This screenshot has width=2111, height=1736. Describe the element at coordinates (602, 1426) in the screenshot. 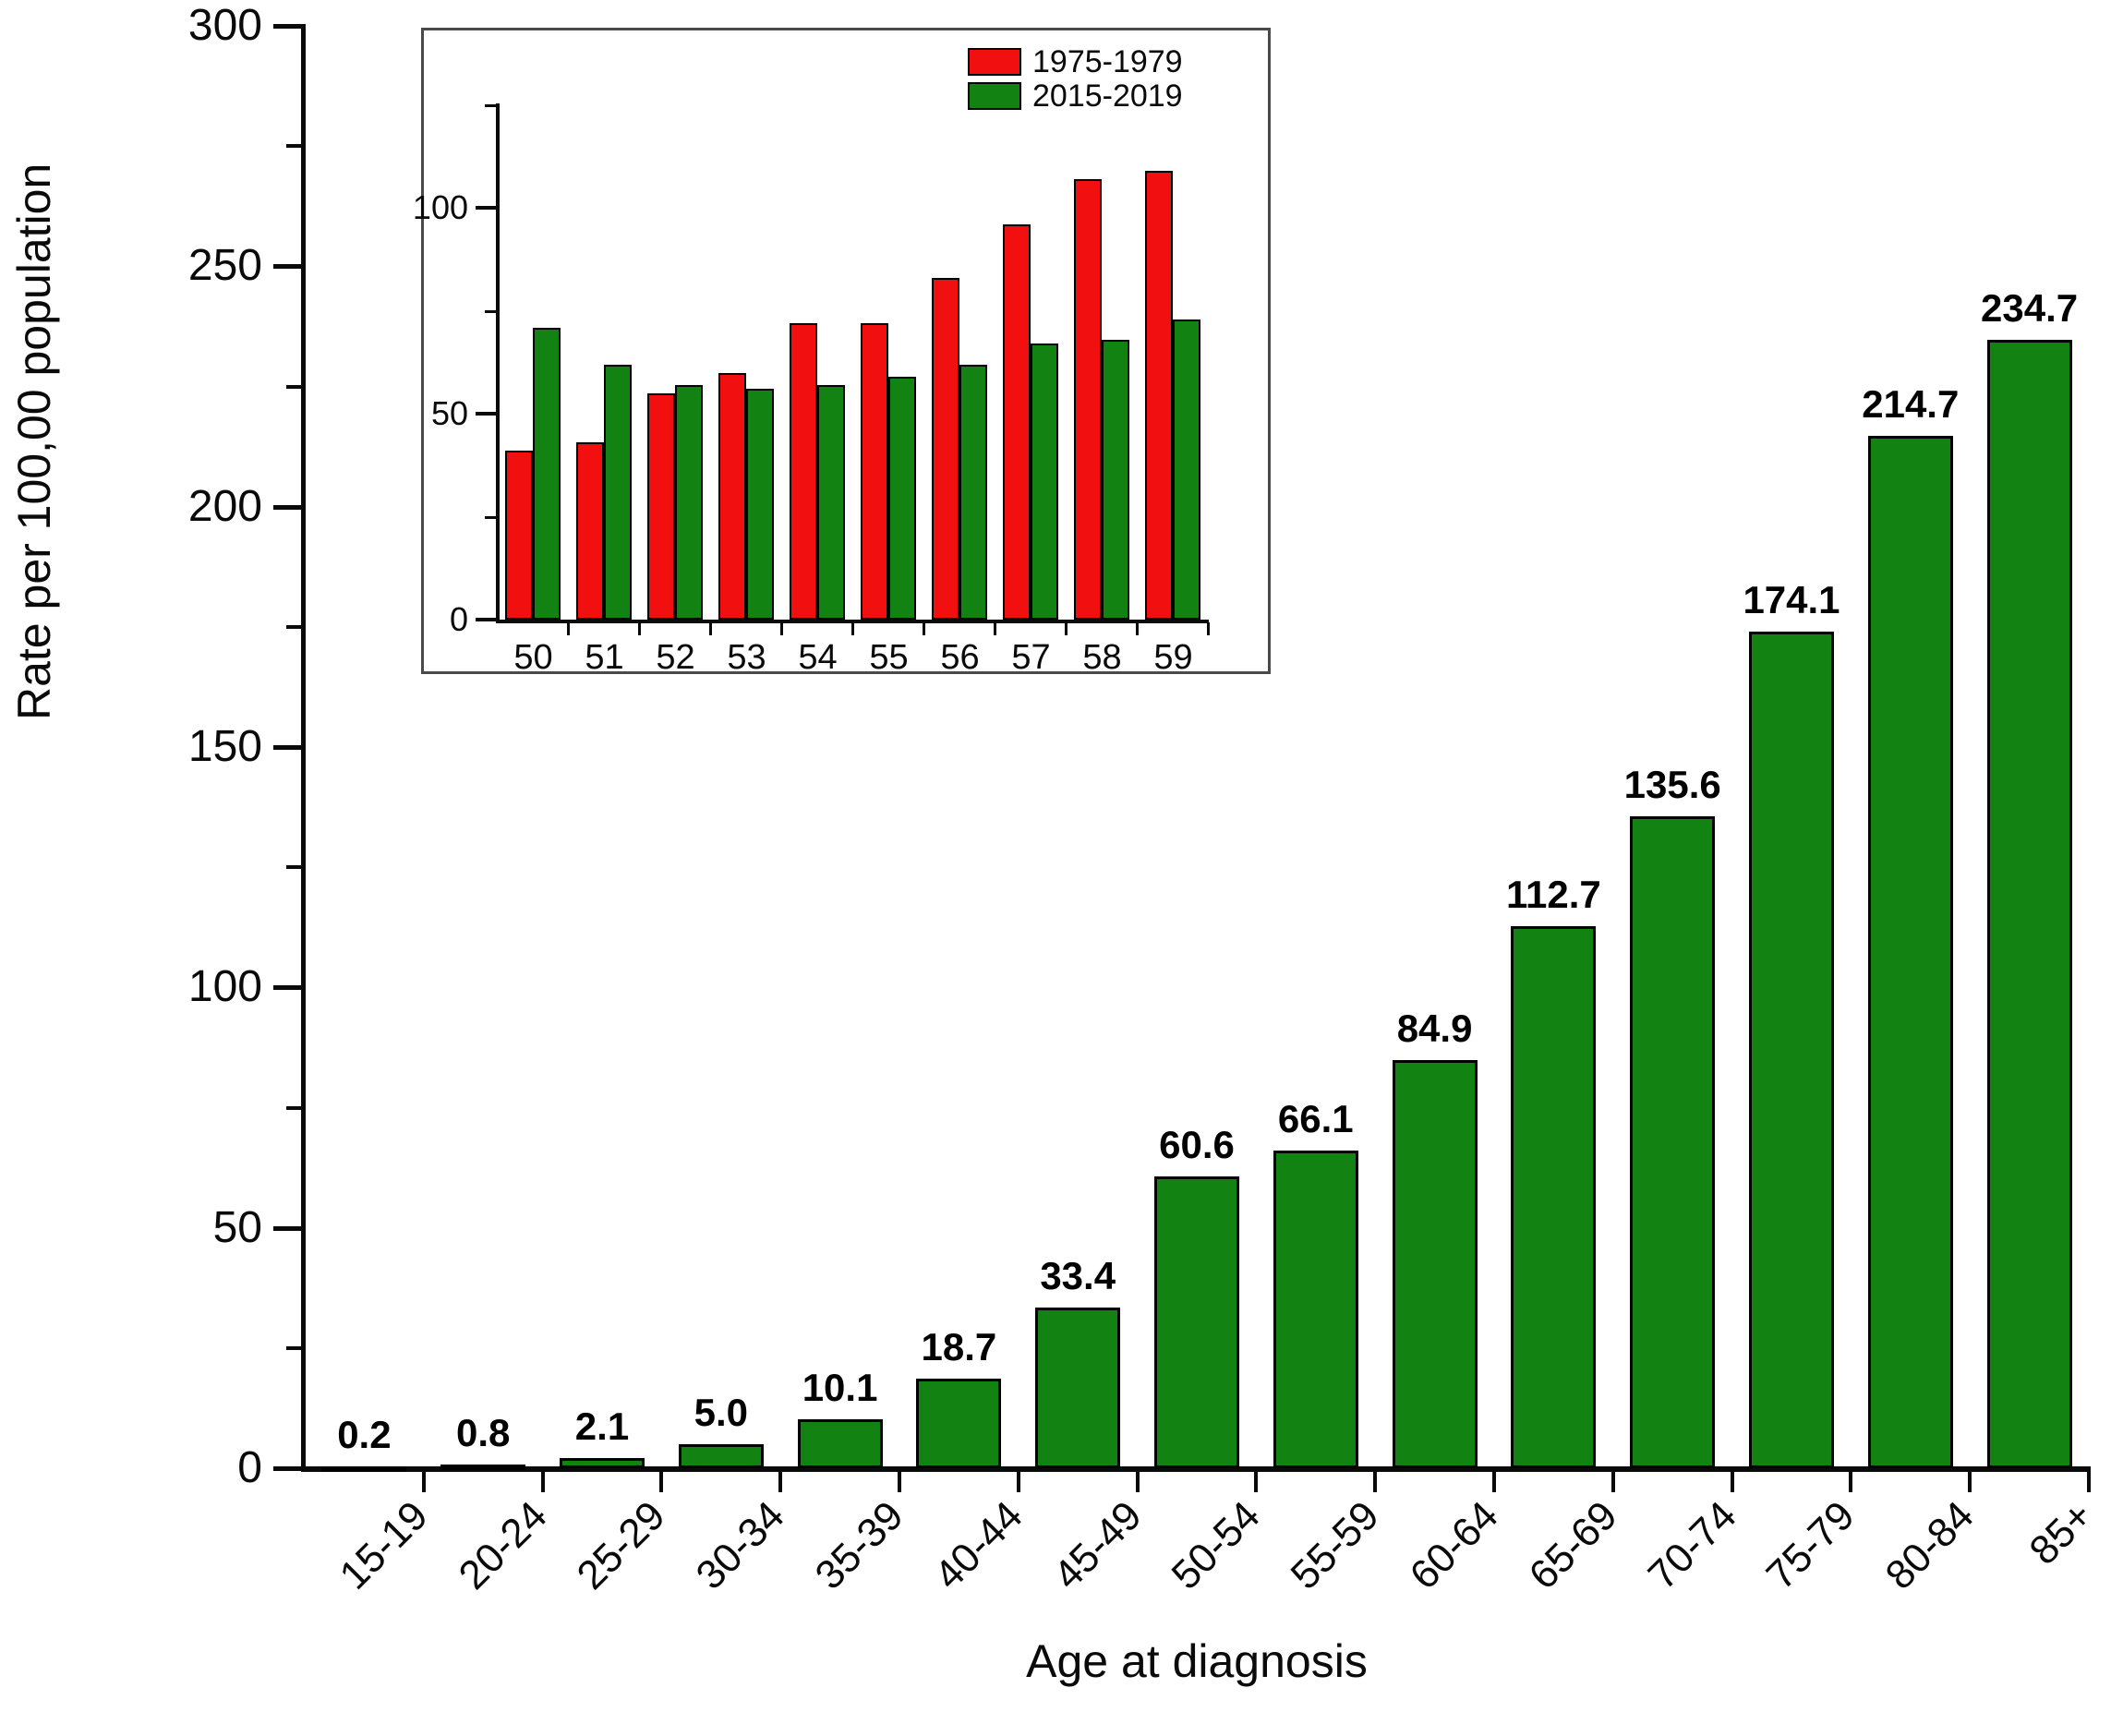

I see `bar-value-25-29: 2.1` at that location.